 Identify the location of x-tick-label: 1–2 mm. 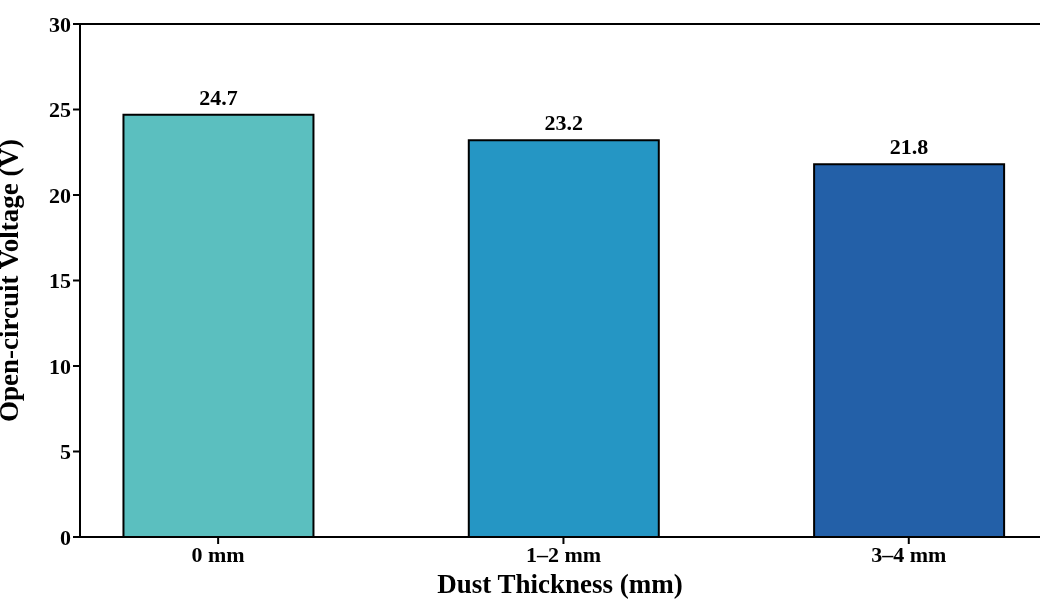
(563, 554).